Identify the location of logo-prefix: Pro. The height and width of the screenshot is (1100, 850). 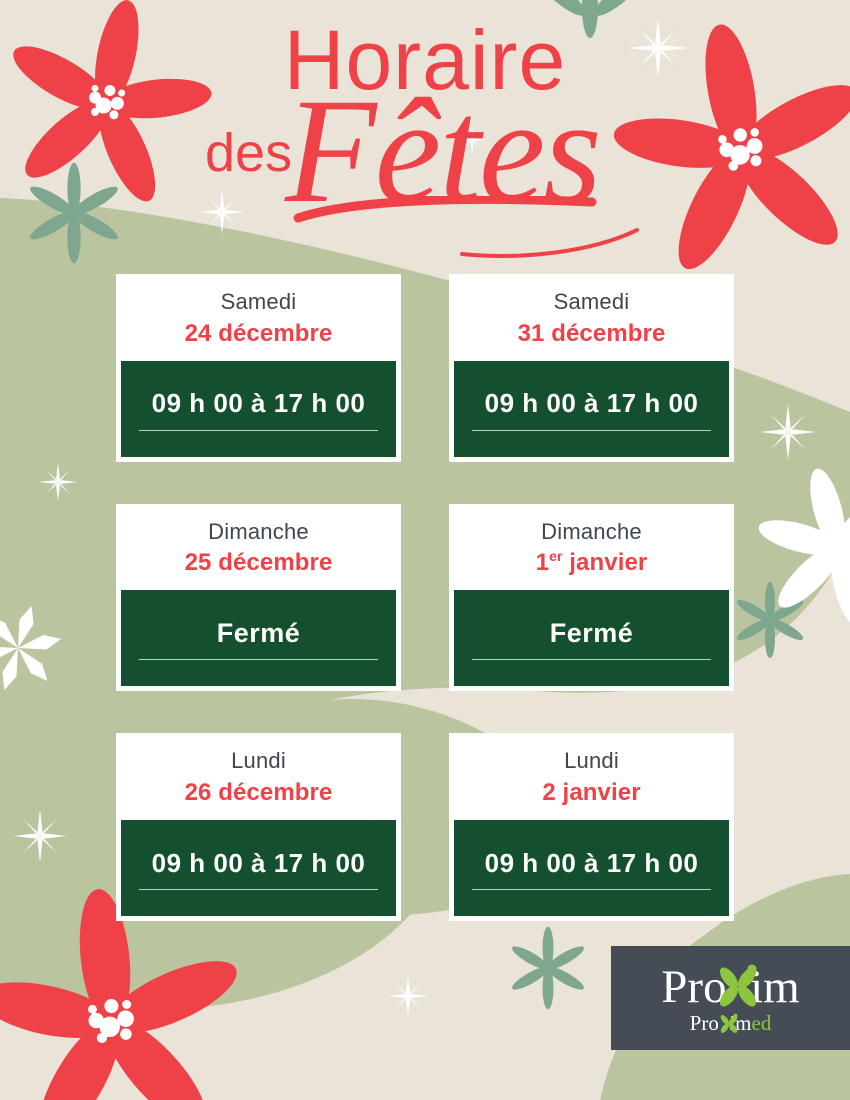
(694, 987).